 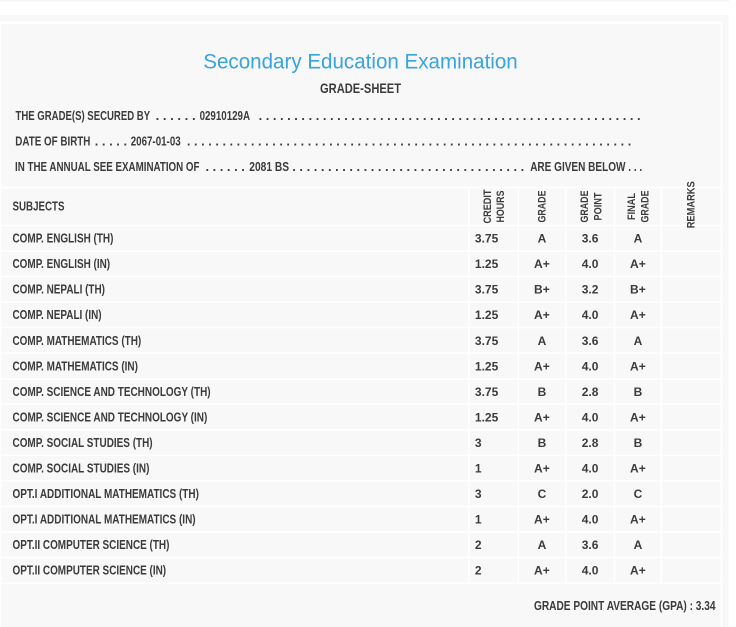 I want to click on svg-text: 3.2, so click(x=590, y=290).